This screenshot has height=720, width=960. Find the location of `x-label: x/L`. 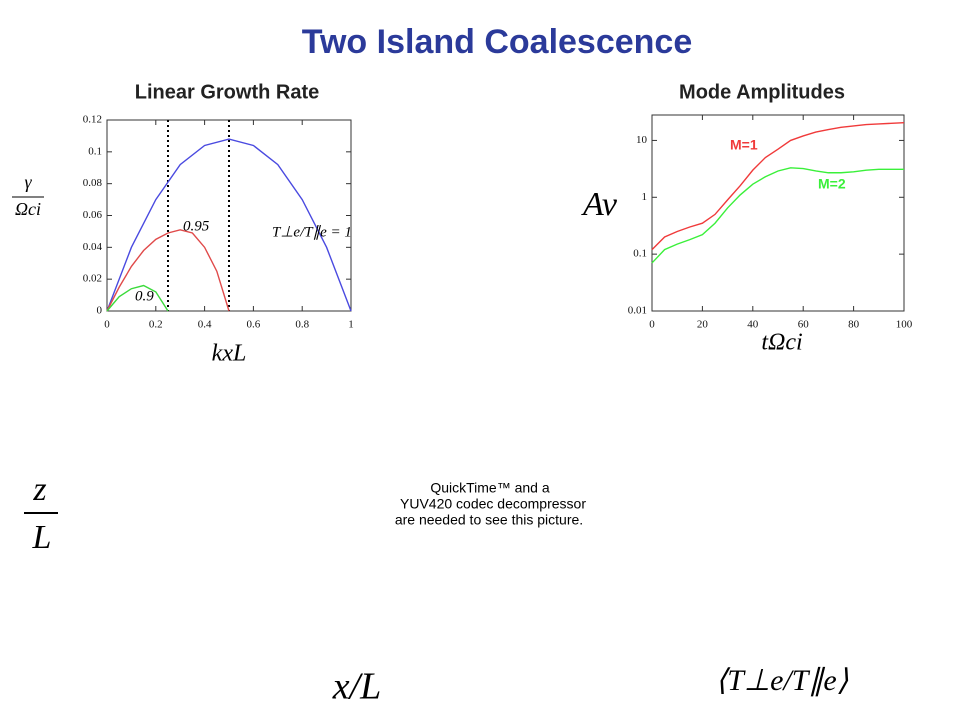

x-label: x/L is located at coordinates (357, 687).